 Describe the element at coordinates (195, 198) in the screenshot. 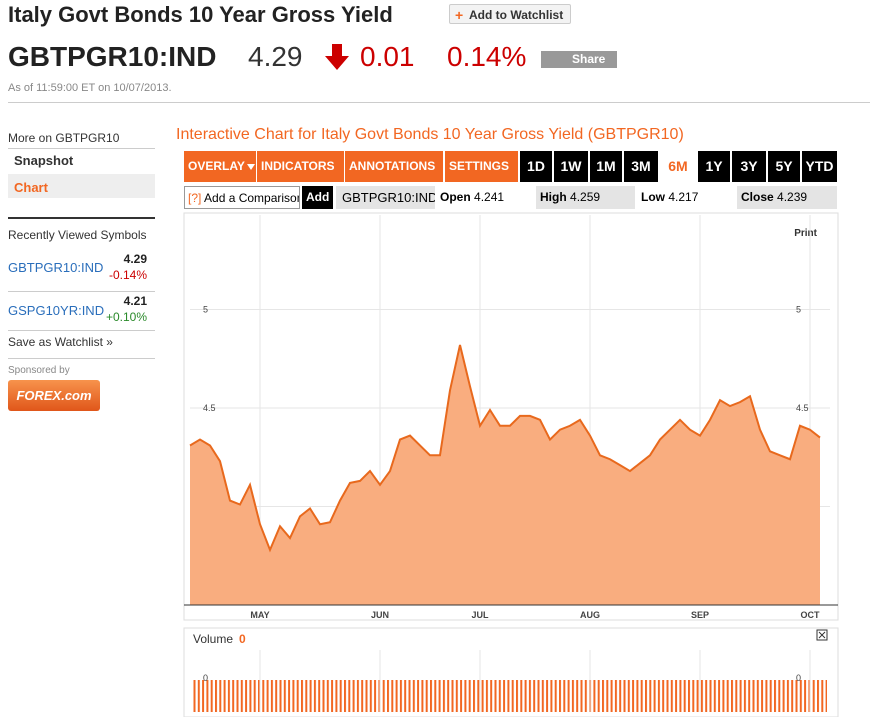

I see `help: [?]` at that location.